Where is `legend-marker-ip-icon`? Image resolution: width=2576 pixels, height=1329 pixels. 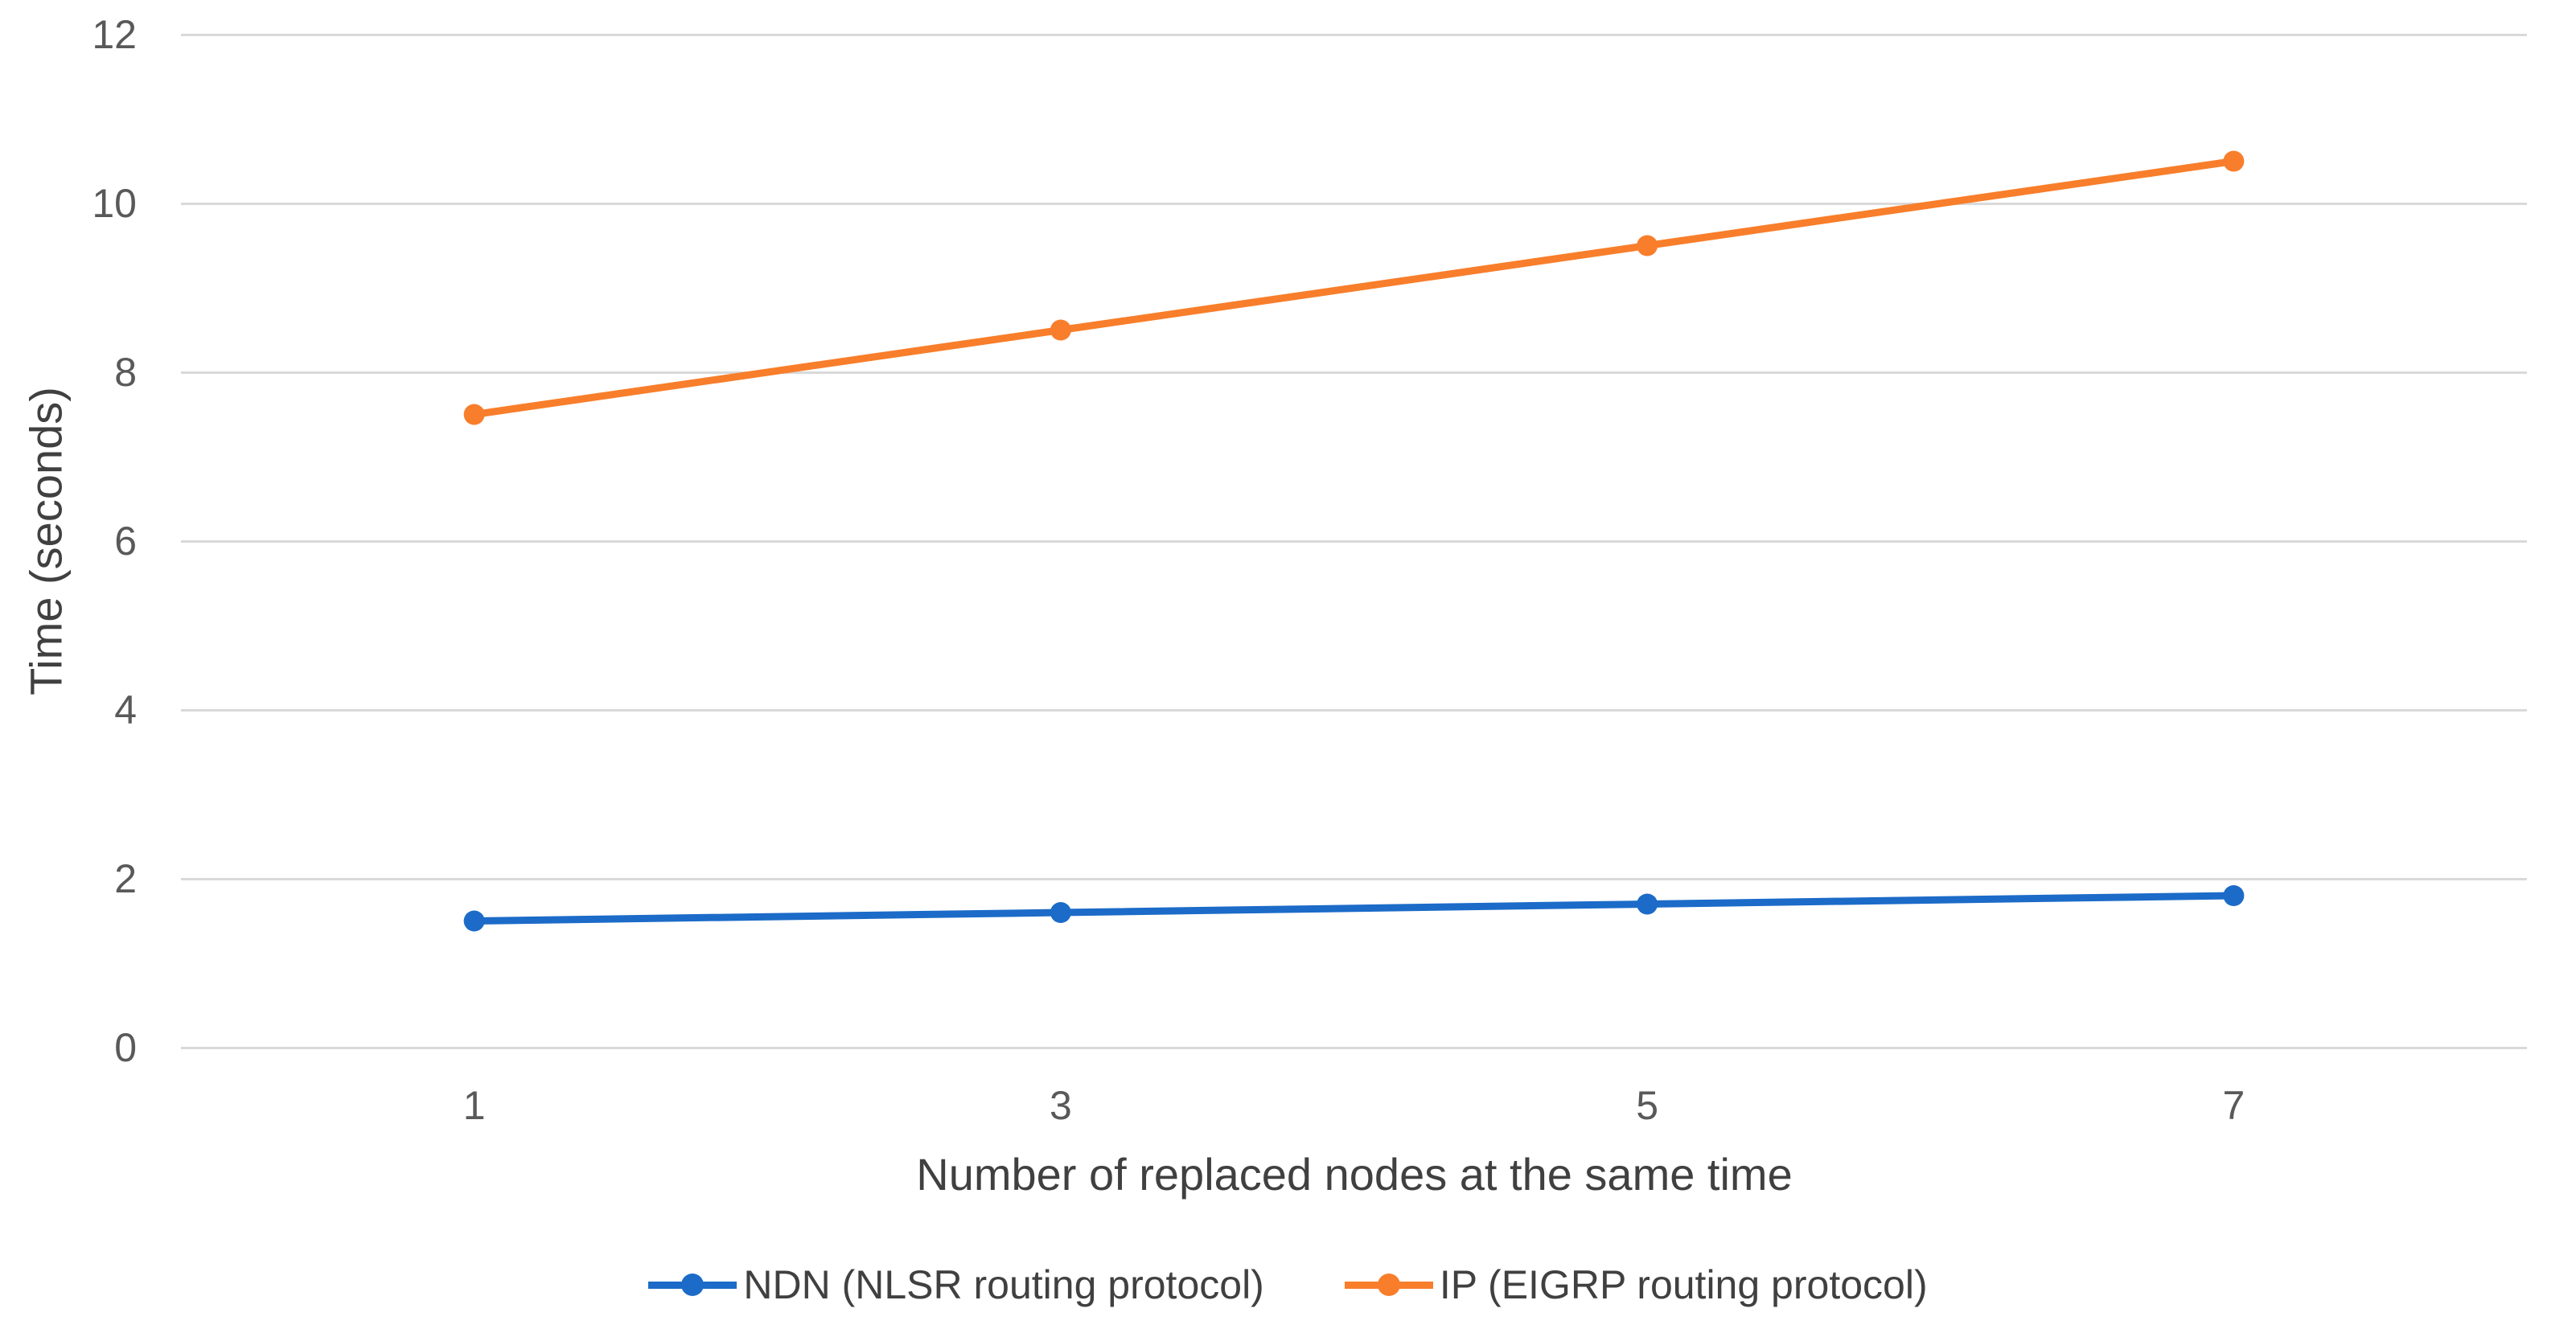 legend-marker-ip-icon is located at coordinates (1388, 1285).